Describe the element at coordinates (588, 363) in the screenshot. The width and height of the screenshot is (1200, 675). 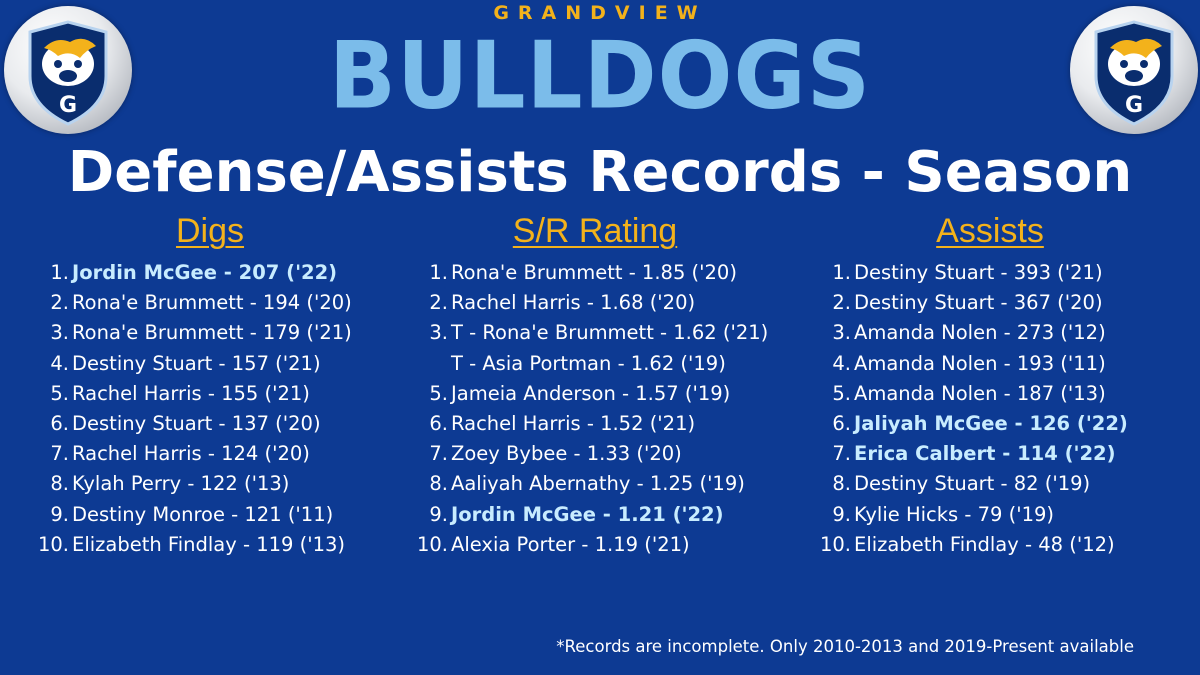
I see `record-text: T - Asia Portman - 1.62 ('19)` at that location.